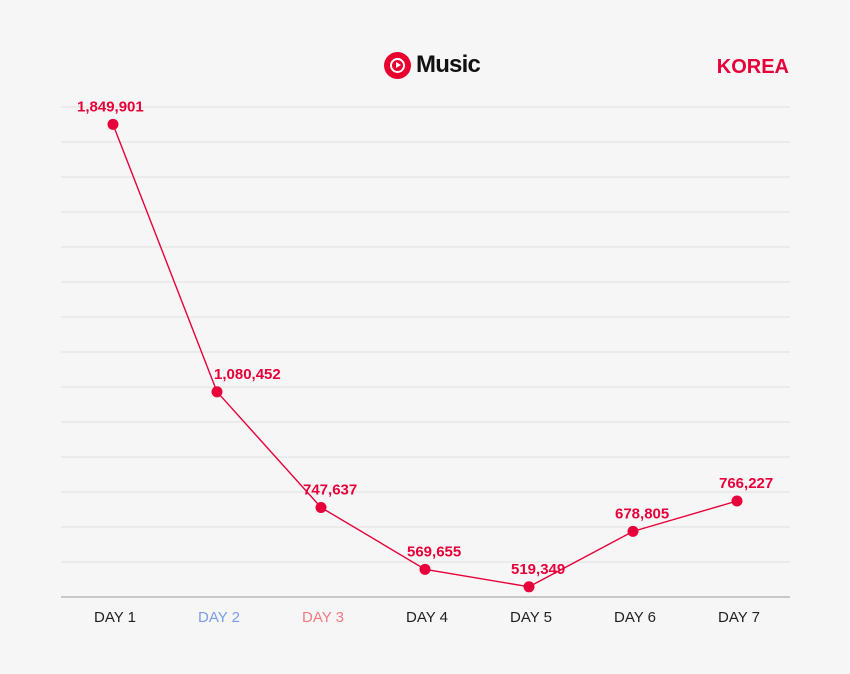 This screenshot has height=674, width=850. I want to click on data-label: 766,227, so click(746, 483).